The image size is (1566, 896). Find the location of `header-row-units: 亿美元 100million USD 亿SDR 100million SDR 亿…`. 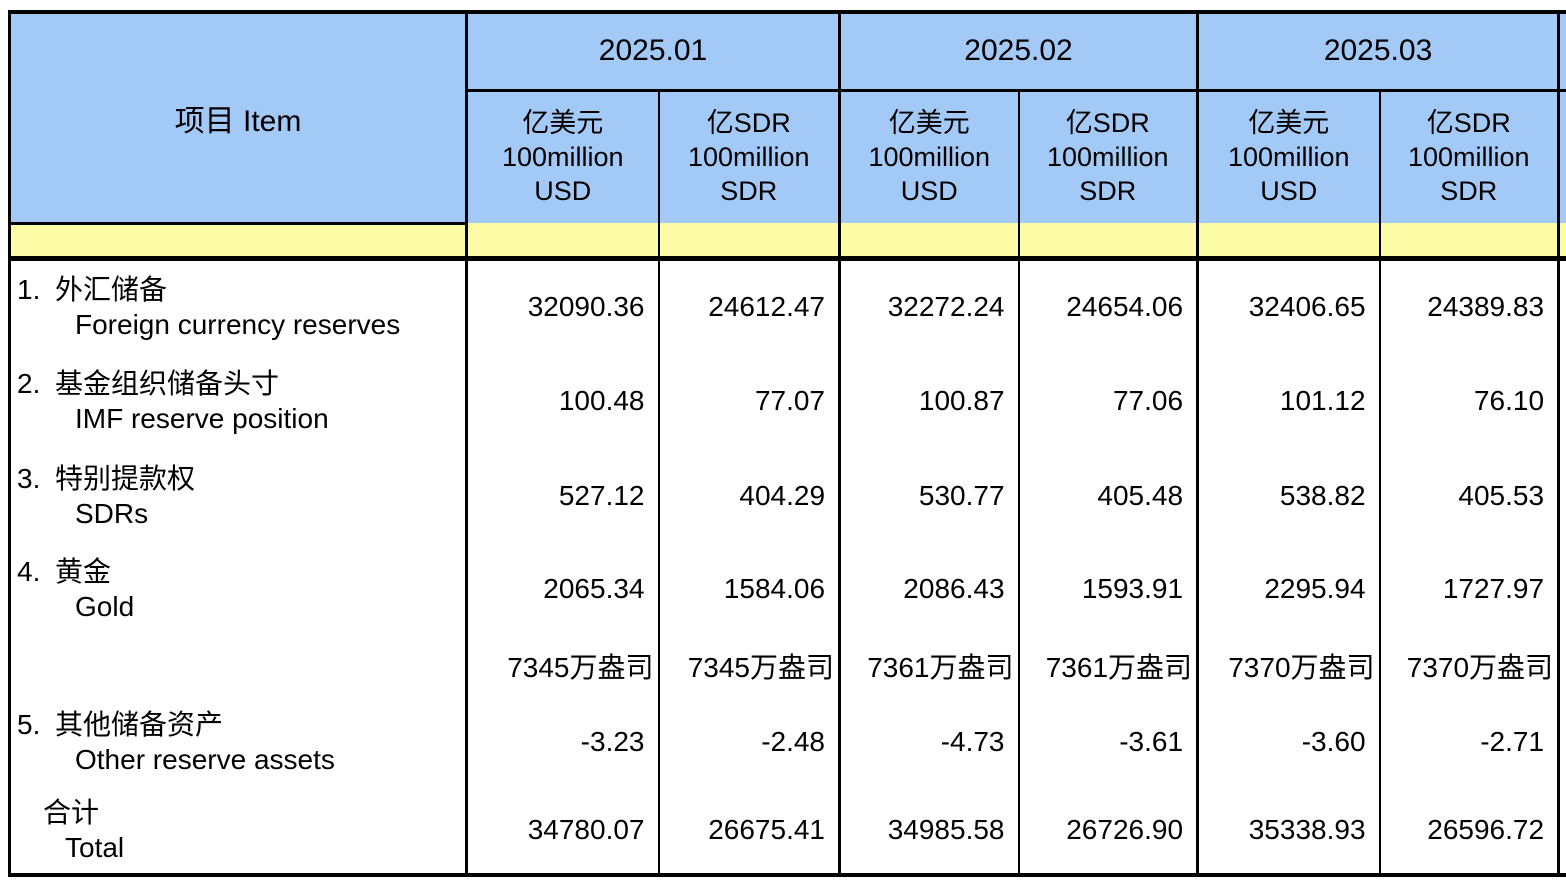

header-row-units: 亿美元 100million USD 亿SDR 100million SDR 亿… is located at coordinates (788, 156).